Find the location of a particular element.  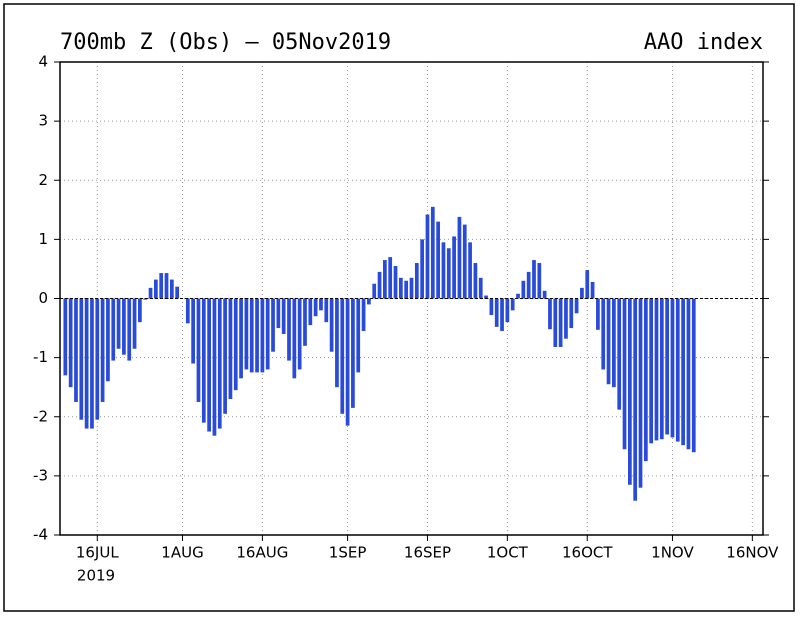

x-tick-label: 16OCT is located at coordinates (587, 553).